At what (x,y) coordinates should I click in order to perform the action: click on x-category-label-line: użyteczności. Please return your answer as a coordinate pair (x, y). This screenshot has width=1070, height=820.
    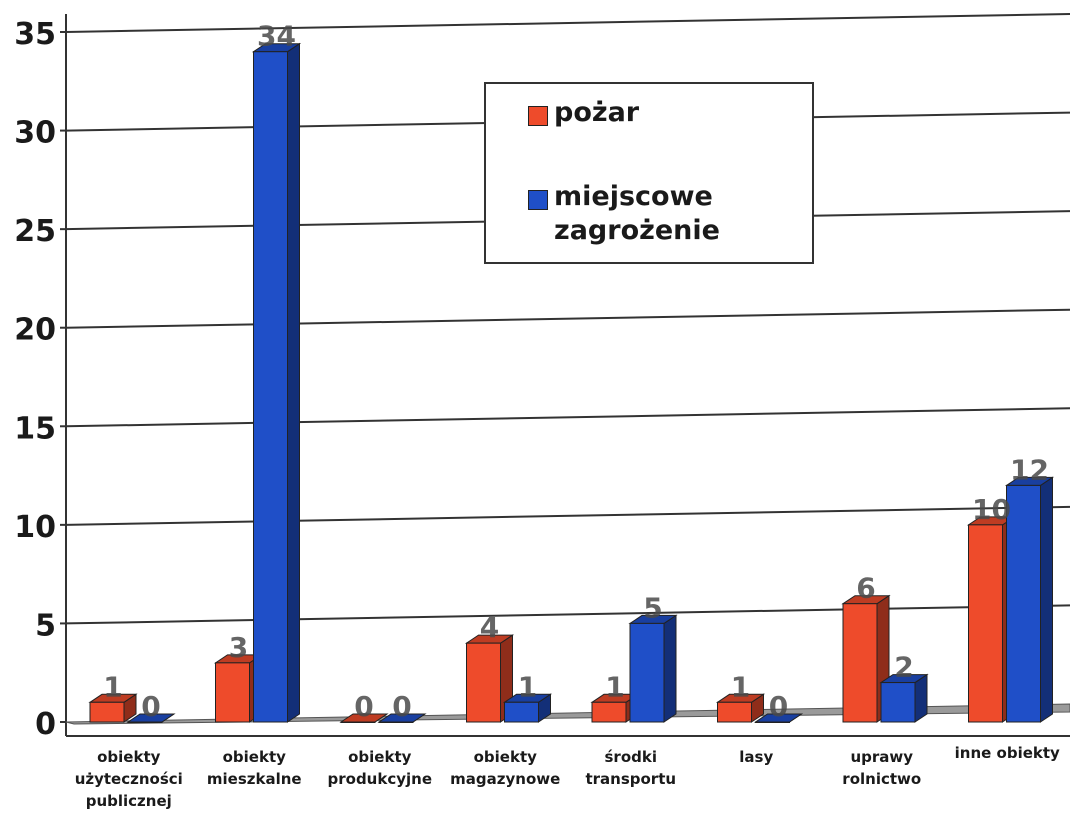
    Looking at the image, I should click on (128, 779).